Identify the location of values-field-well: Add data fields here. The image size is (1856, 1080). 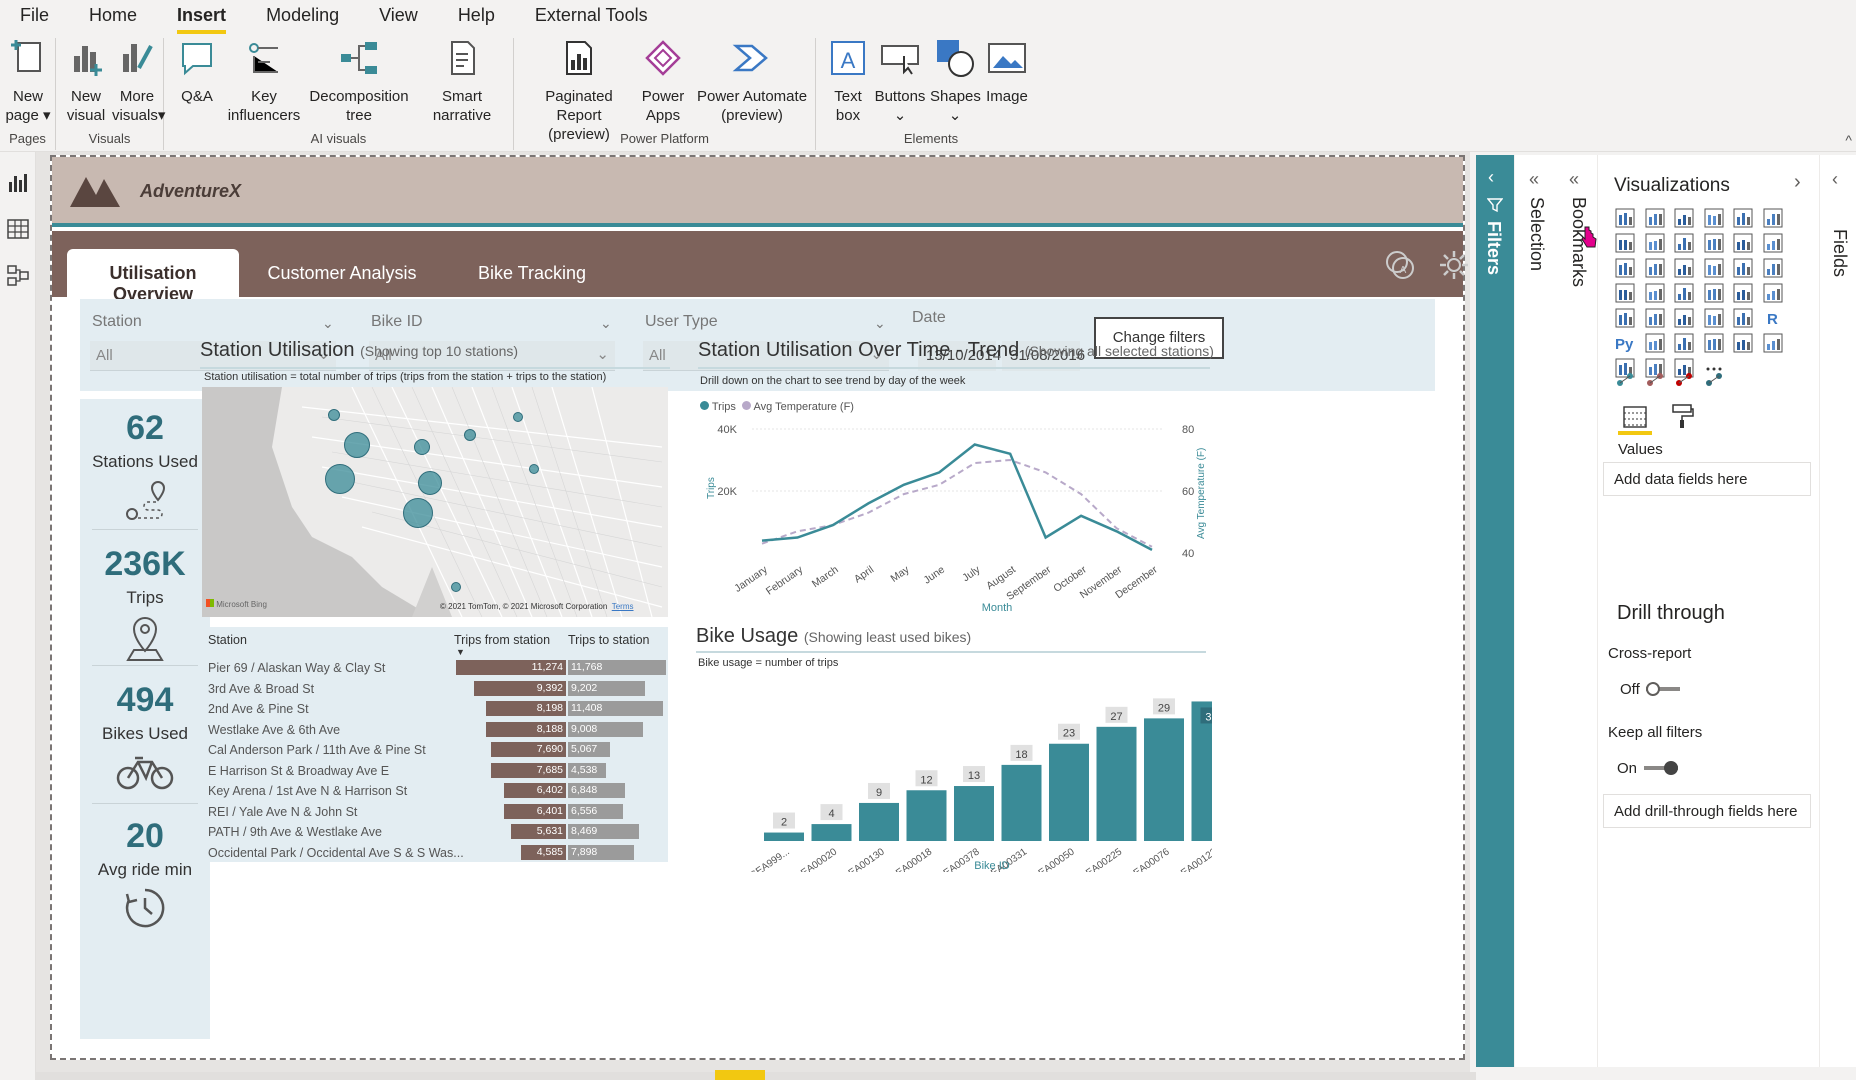
(1707, 479).